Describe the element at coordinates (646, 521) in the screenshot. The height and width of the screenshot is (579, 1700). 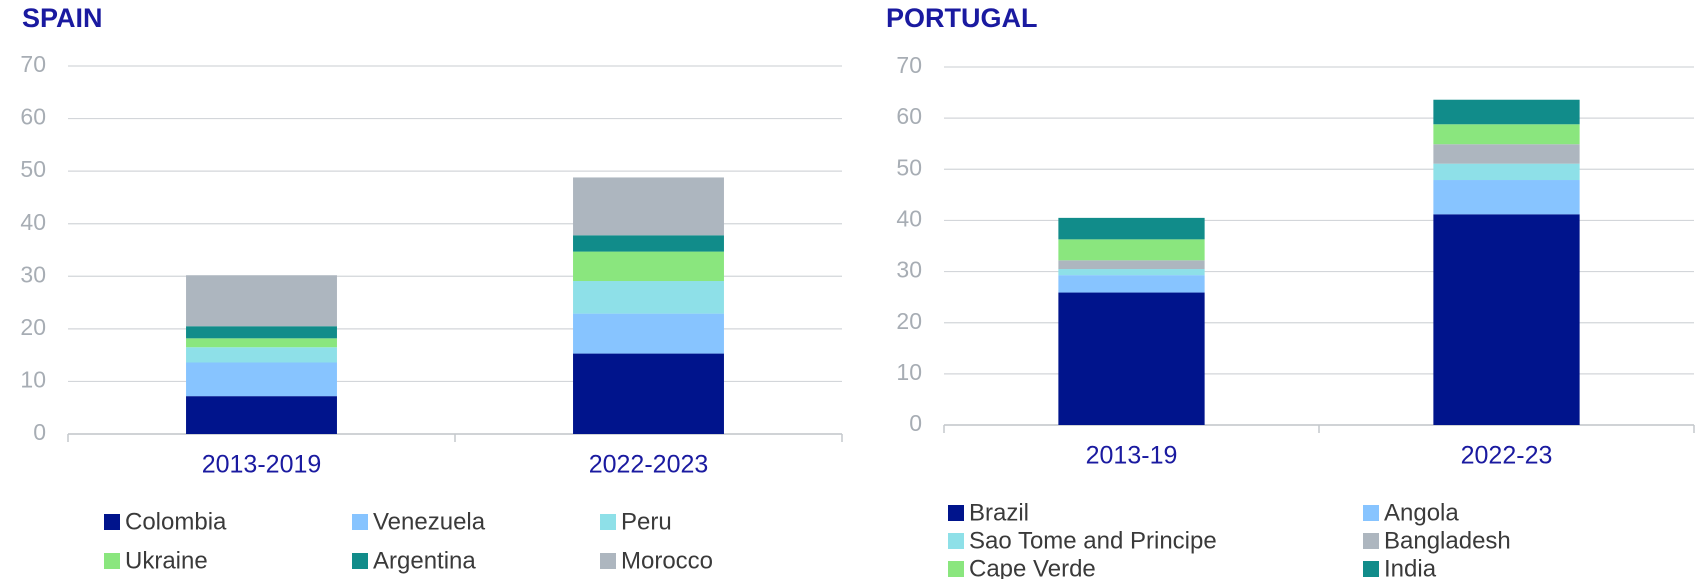
I see `legend-label: Peru` at that location.